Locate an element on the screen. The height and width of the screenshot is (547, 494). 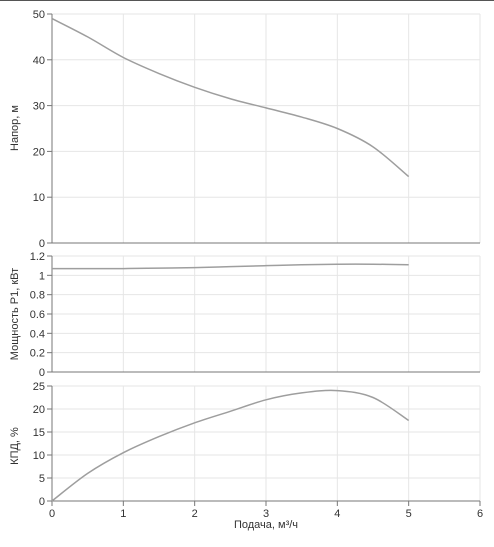
x-tick-label: 5 is located at coordinates (409, 514).